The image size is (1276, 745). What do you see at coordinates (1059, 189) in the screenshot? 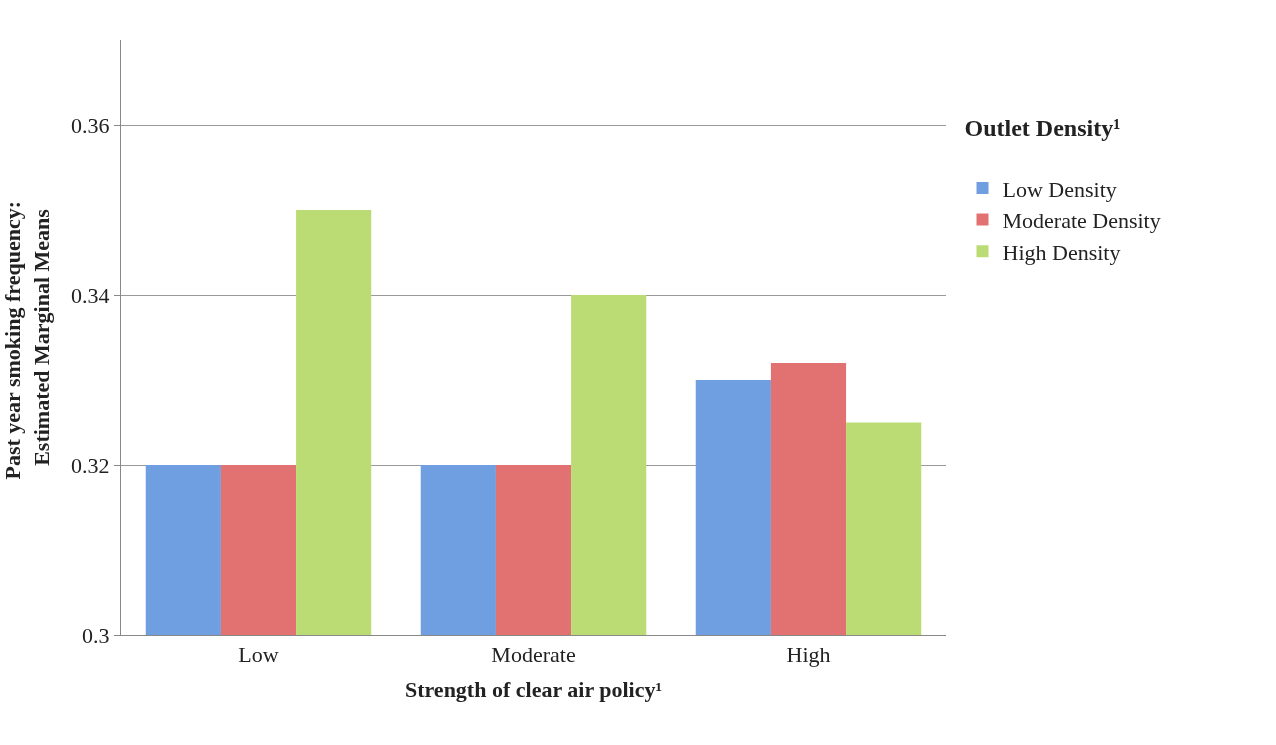
I see `legend-label: Low Density` at bounding box center [1059, 189].